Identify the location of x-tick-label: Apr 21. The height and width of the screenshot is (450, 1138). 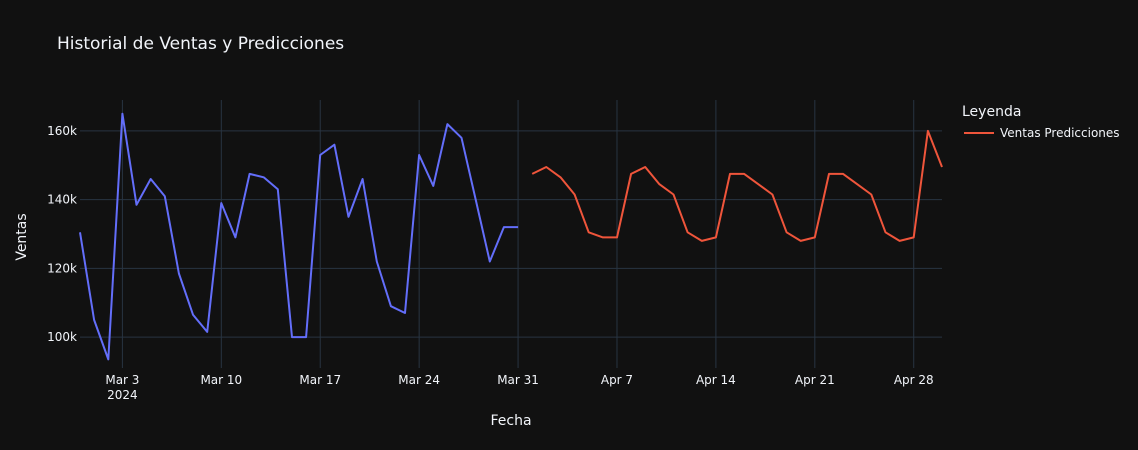
(815, 380).